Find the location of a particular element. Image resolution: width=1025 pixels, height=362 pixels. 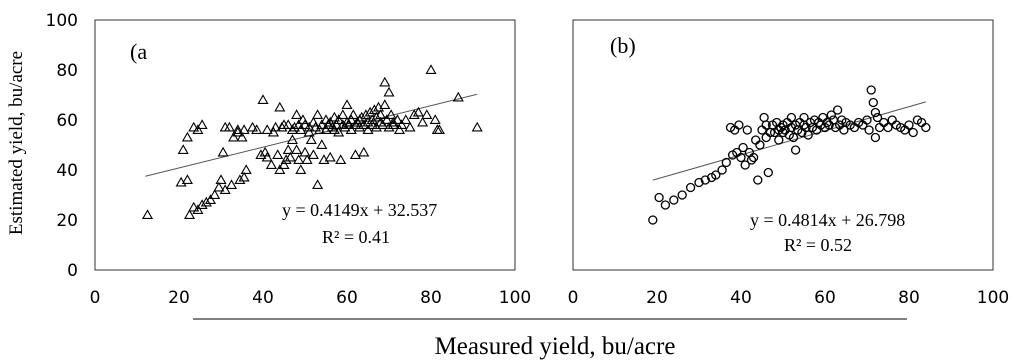

panel-a-x-tick-label: 20 is located at coordinates (179, 298).